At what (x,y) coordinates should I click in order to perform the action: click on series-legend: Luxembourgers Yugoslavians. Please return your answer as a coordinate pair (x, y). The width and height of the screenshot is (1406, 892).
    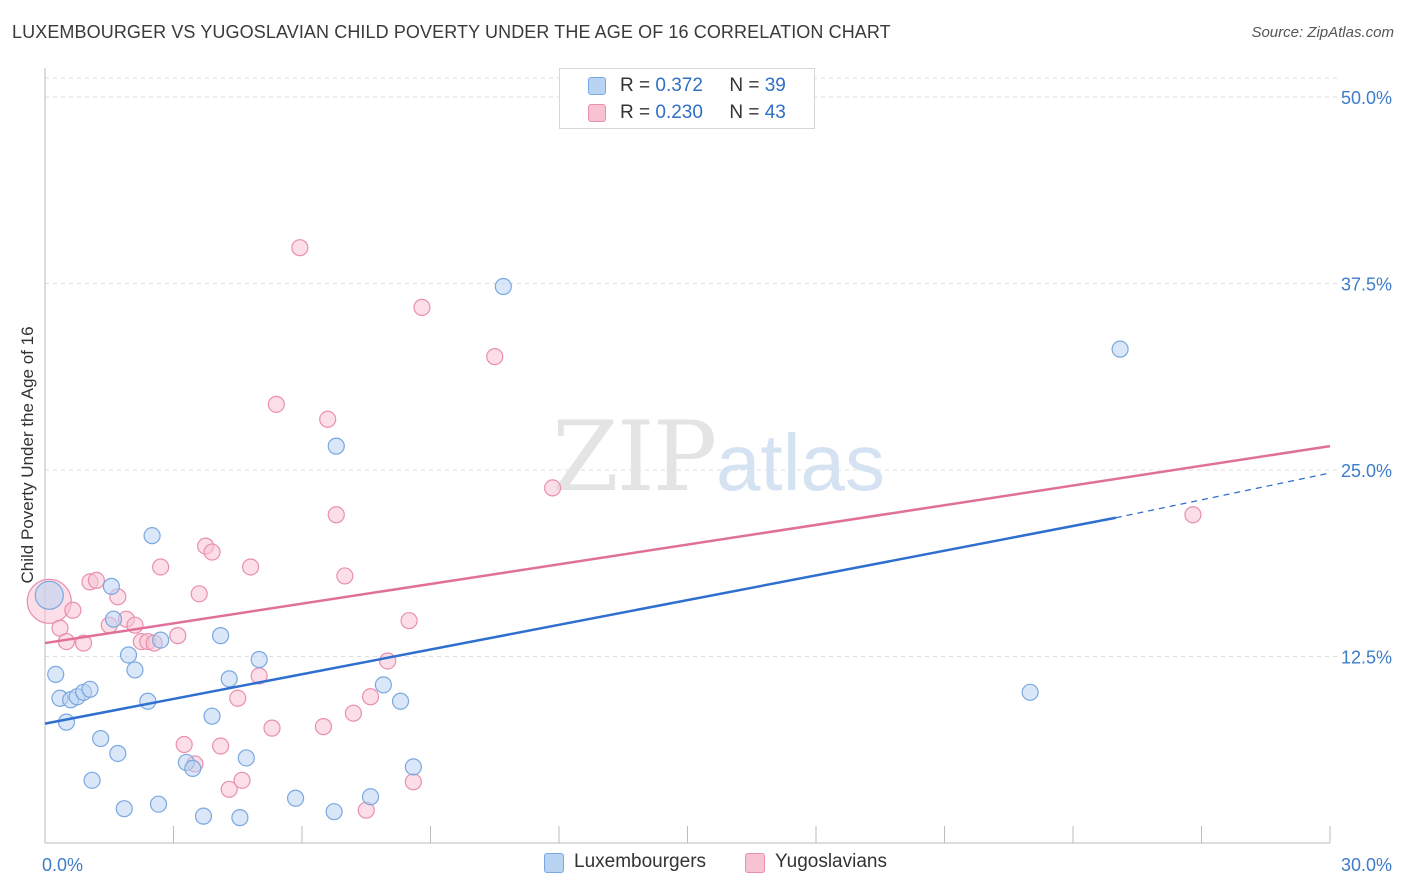
    Looking at the image, I should click on (703, 865).